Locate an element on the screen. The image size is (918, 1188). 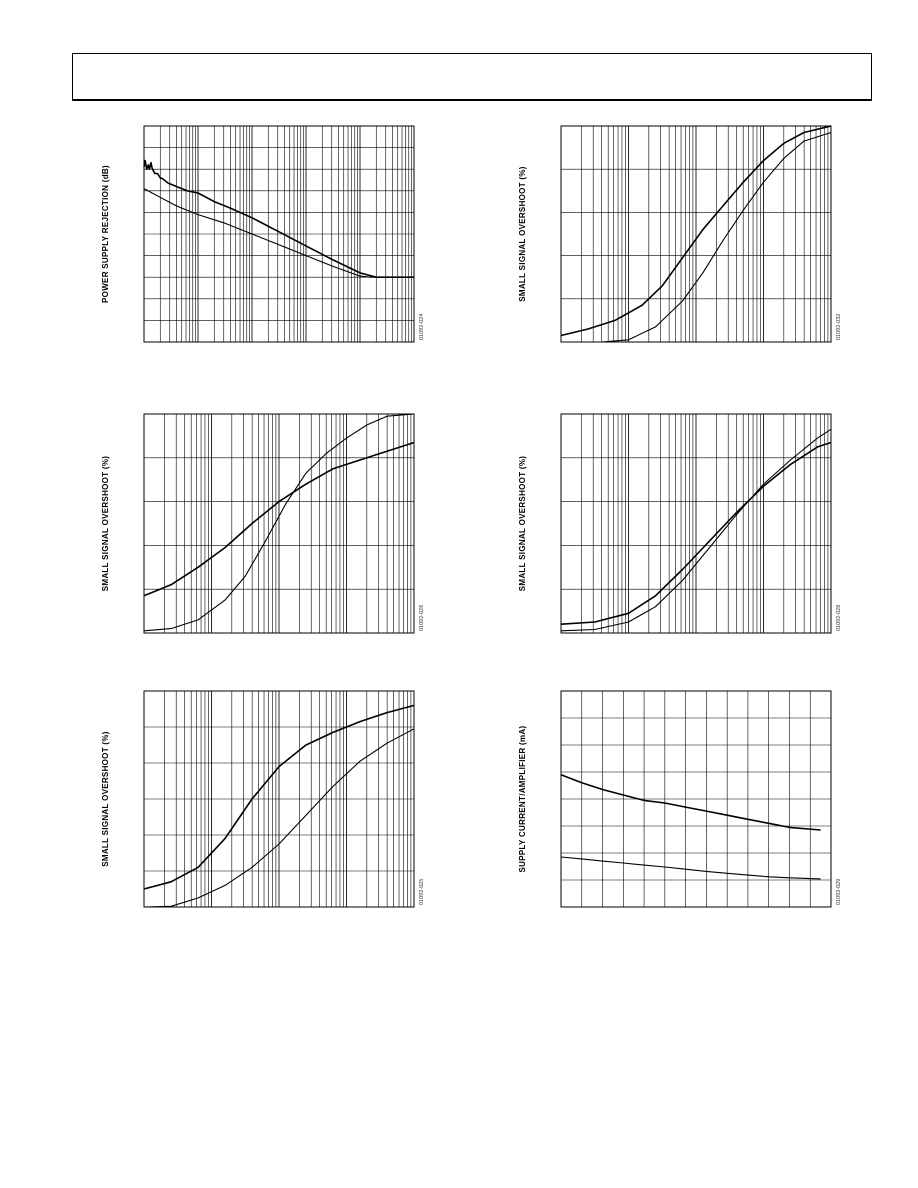
figure-code: 01092-024 is located at coordinates (422, 327).